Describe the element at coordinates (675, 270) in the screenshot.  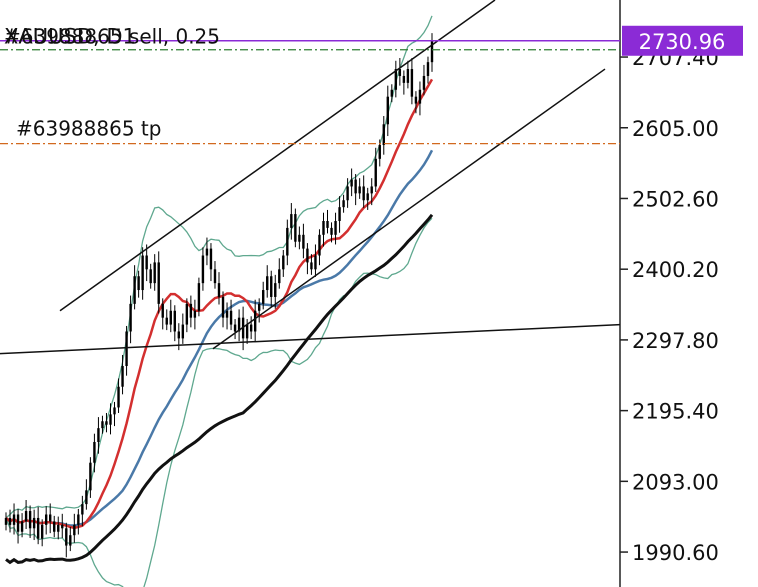
I see `price-tick-label: 2400.20` at that location.